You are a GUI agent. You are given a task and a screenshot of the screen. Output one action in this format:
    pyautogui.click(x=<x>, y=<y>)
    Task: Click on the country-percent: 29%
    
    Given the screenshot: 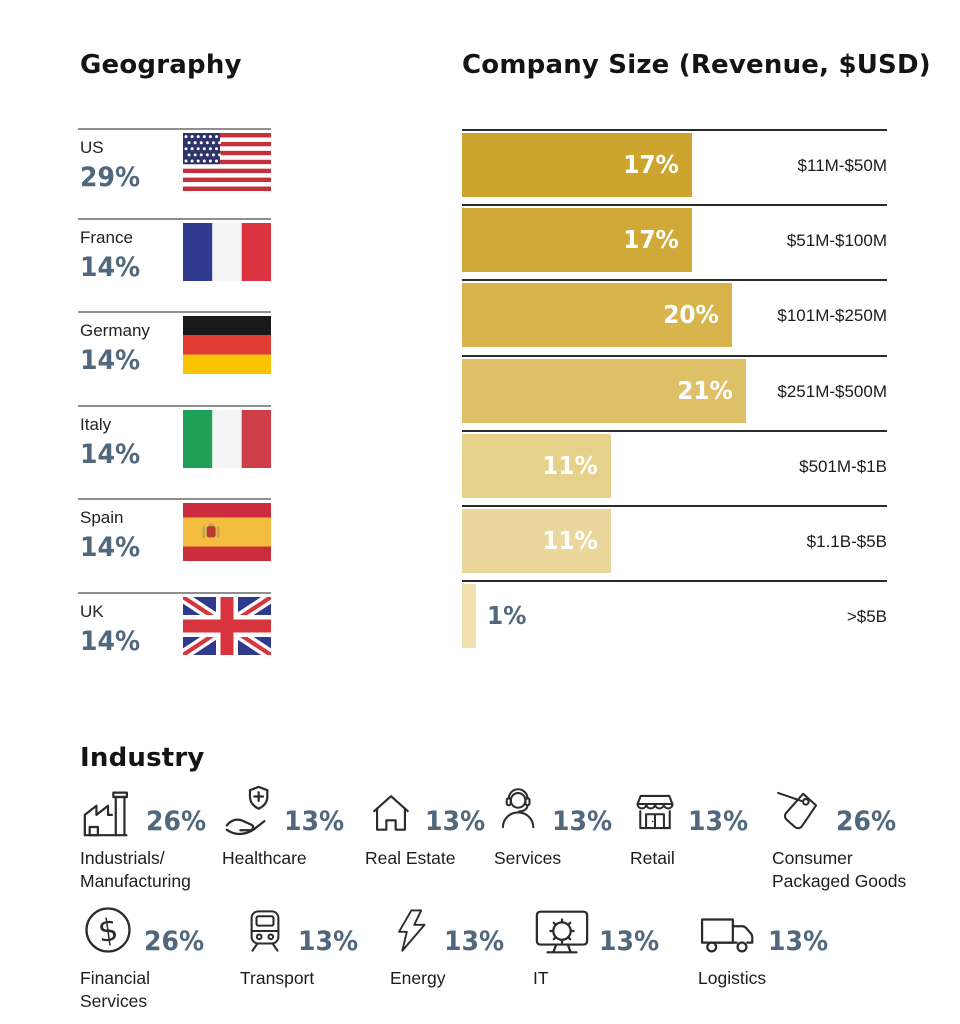 What is the action you would take?
    pyautogui.click(x=110, y=177)
    